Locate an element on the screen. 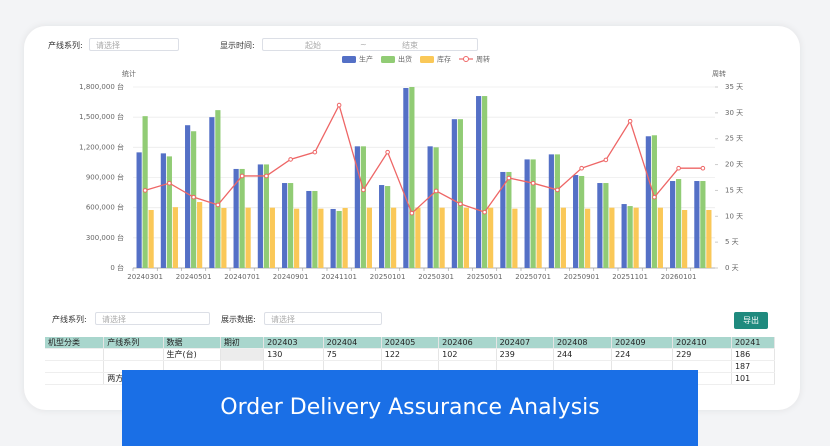  y2-tick-label: 30 天 is located at coordinates (734, 113).